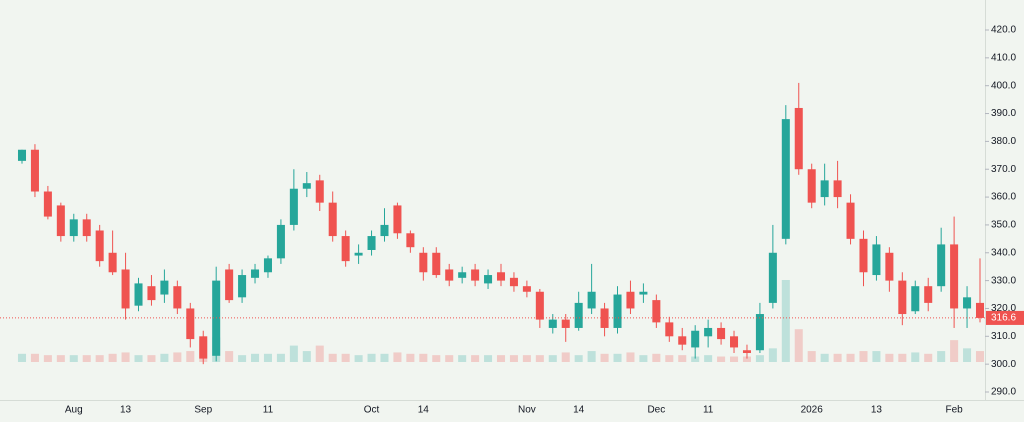 The width and height of the screenshot is (1024, 422). Describe the element at coordinates (74, 410) in the screenshot. I see `x-tick-label: Aug` at that location.